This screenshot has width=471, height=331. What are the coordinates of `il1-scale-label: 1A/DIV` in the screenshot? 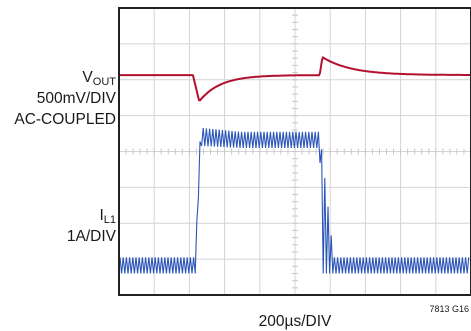 It's located at (91, 236).